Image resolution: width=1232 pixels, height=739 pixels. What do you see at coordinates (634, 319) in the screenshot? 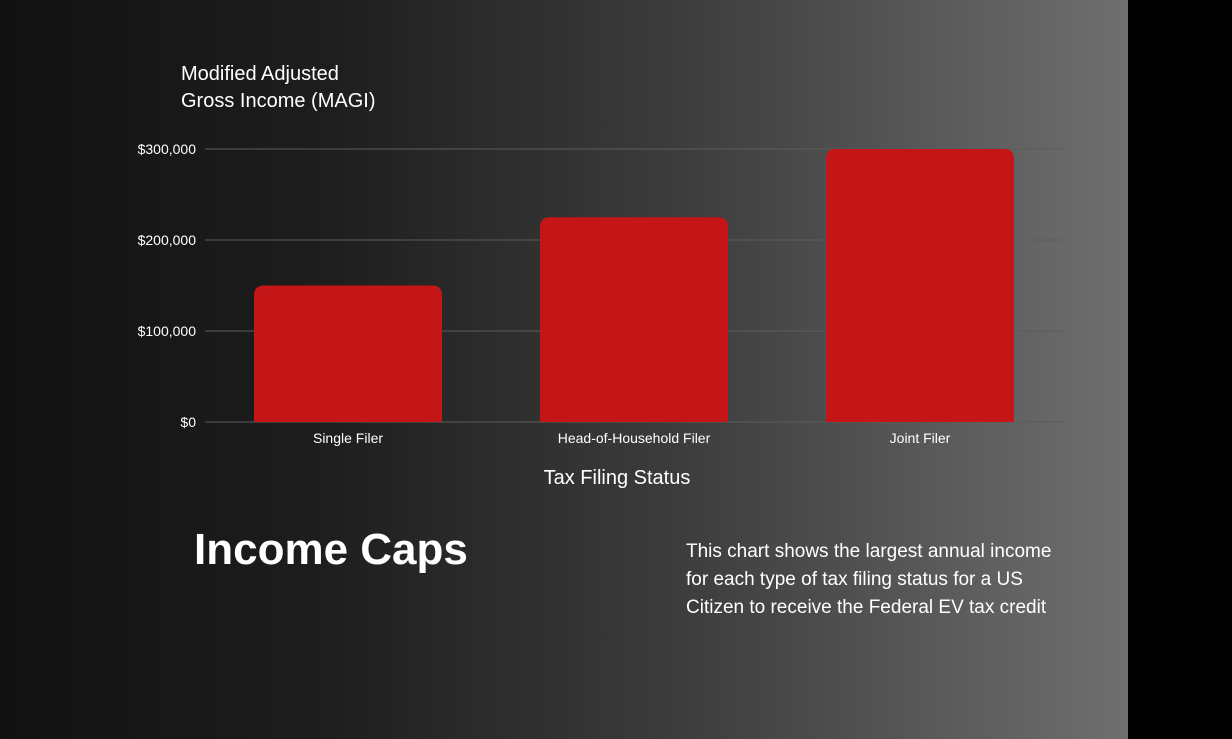
I see `bar-head-of-household-filer` at bounding box center [634, 319].